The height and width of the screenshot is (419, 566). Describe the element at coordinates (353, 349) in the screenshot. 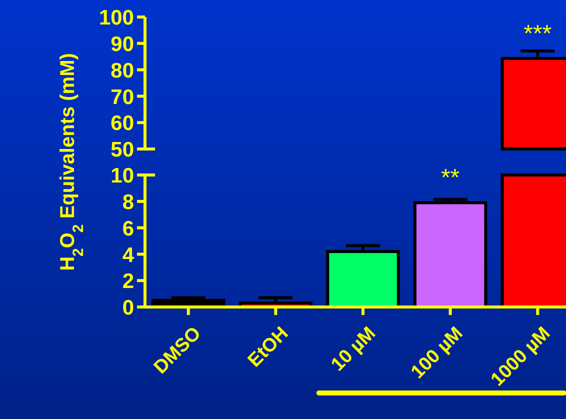

I see `x-tick-label: 10 µM` at that location.